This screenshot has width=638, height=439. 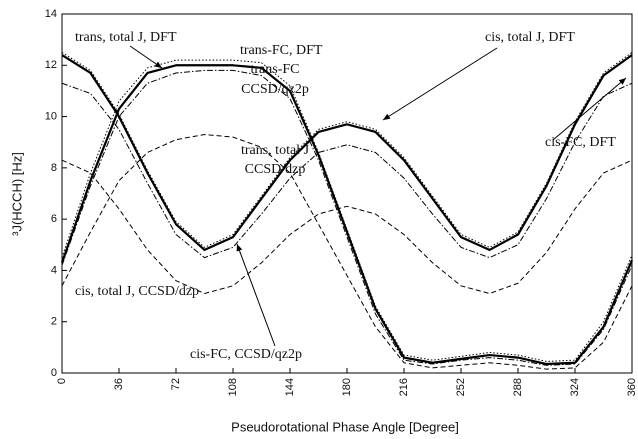 I want to click on y-tick-label: 12, so click(x=51, y=65).